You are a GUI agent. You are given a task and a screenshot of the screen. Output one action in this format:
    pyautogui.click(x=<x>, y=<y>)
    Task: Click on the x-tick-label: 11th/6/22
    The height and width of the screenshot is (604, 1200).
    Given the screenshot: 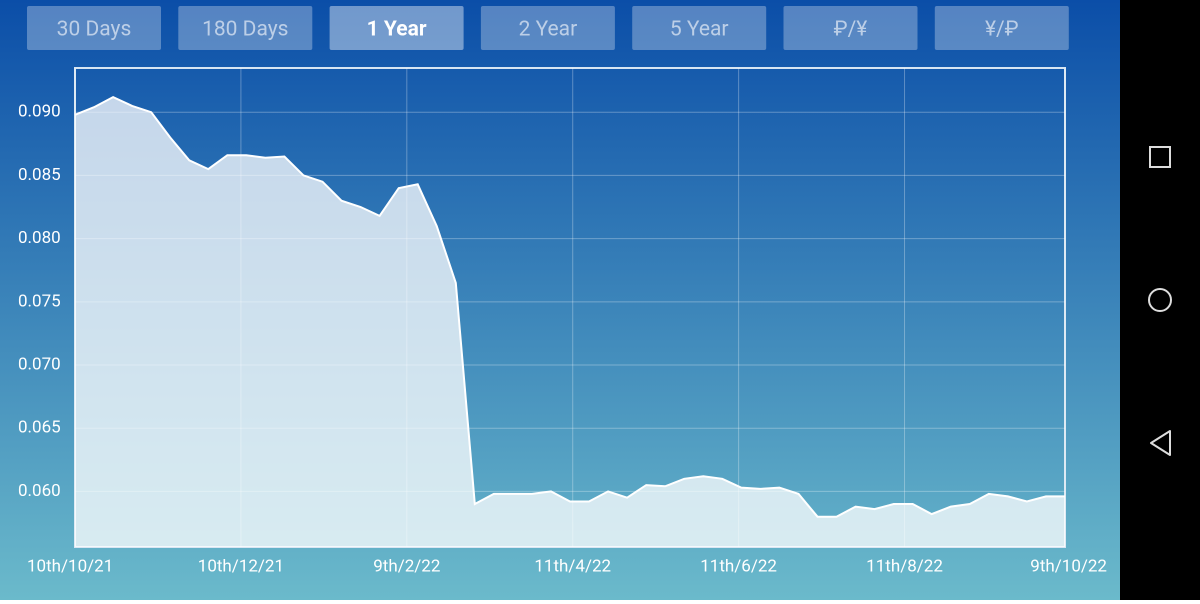 What is the action you would take?
    pyautogui.click(x=738, y=566)
    